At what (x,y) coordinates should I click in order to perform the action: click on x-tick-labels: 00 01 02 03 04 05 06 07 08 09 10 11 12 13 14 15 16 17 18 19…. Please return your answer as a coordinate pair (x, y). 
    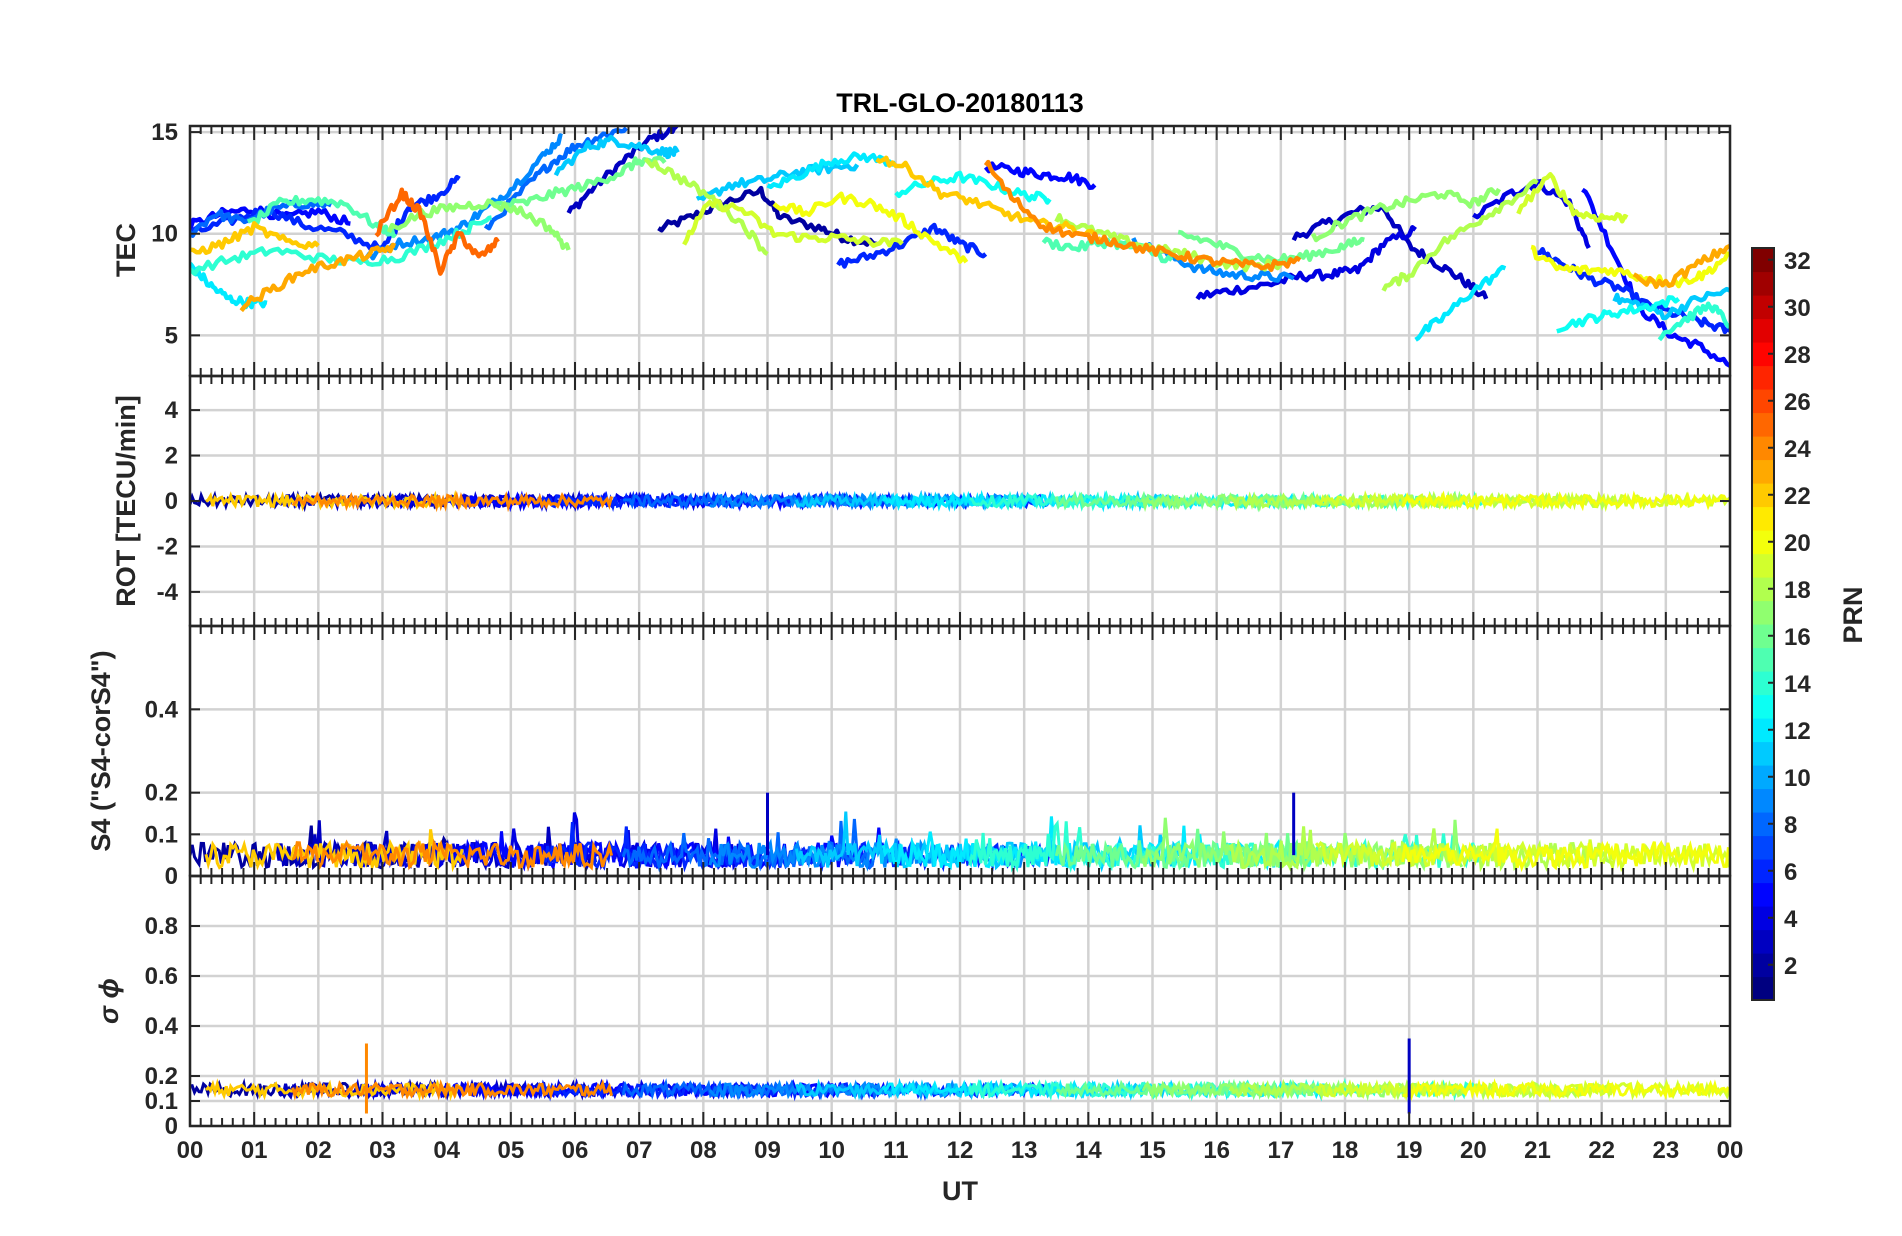
    Looking at the image, I should click on (960, 1150).